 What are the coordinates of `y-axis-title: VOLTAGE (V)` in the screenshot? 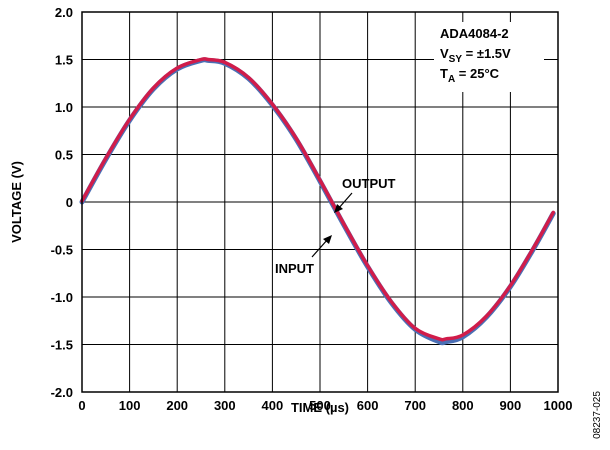 It's located at (16, 202).